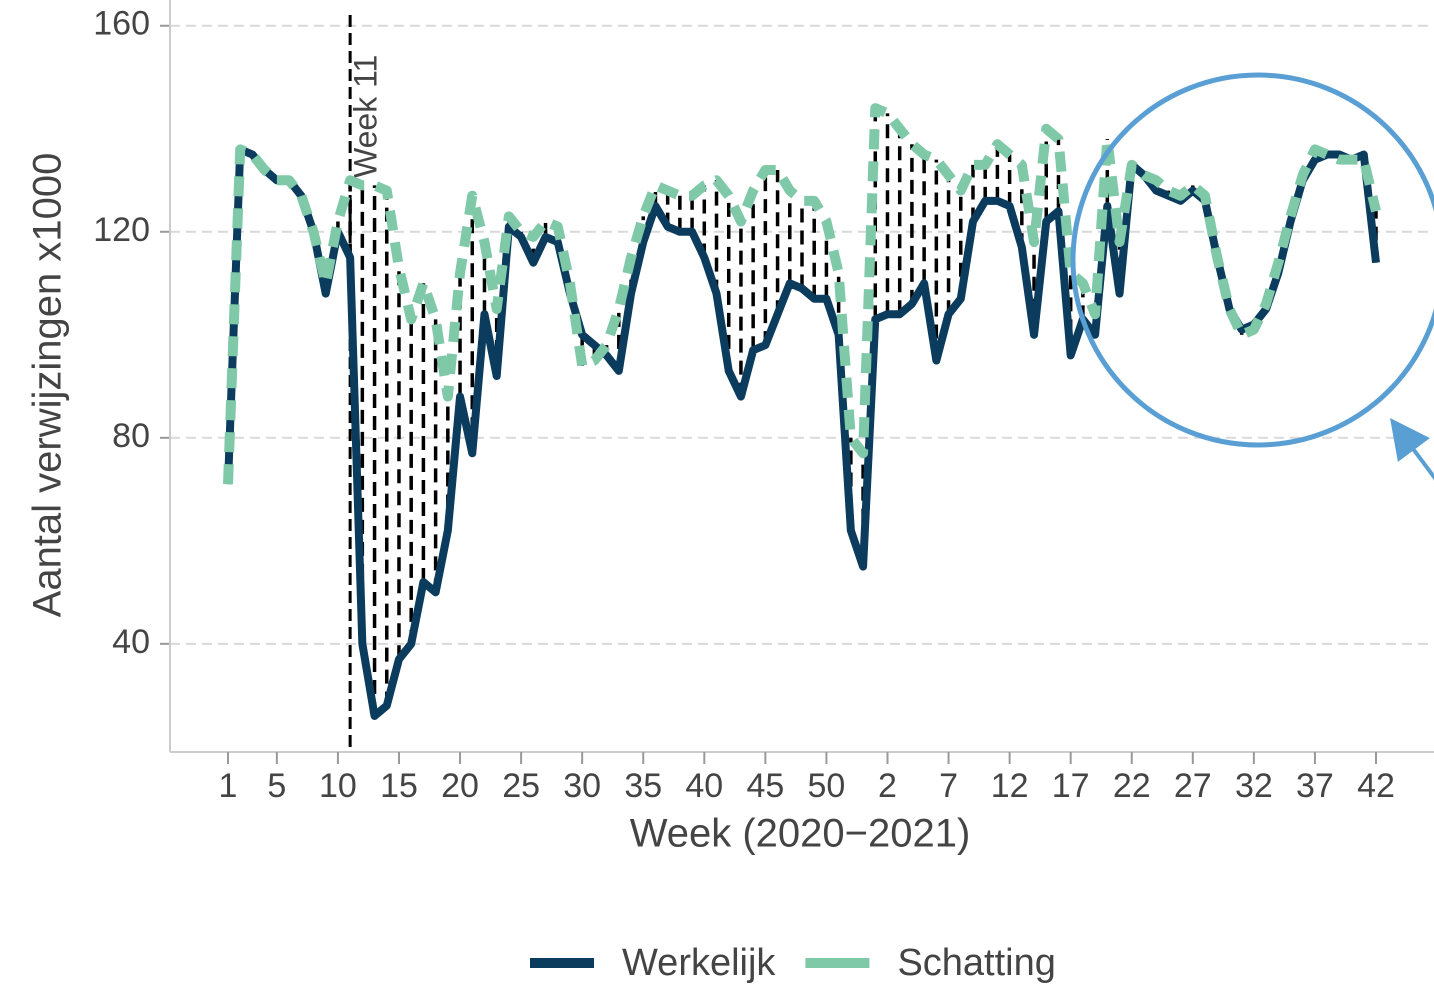 This screenshot has width=1434, height=995. Describe the element at coordinates (399, 786) in the screenshot. I see `x-tick-label: 15` at that location.